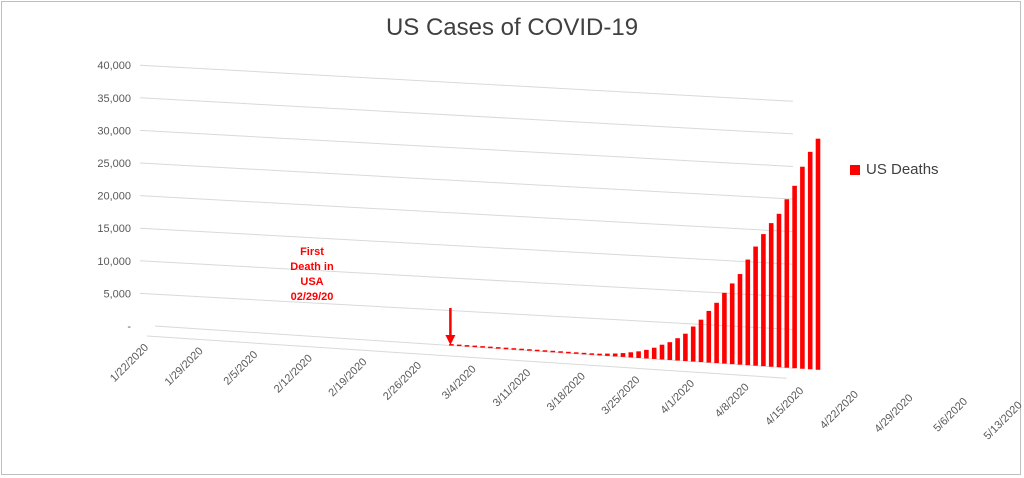 This screenshot has width=1024, height=478. I want to click on y-tick-label: 30,000, so click(114, 131).